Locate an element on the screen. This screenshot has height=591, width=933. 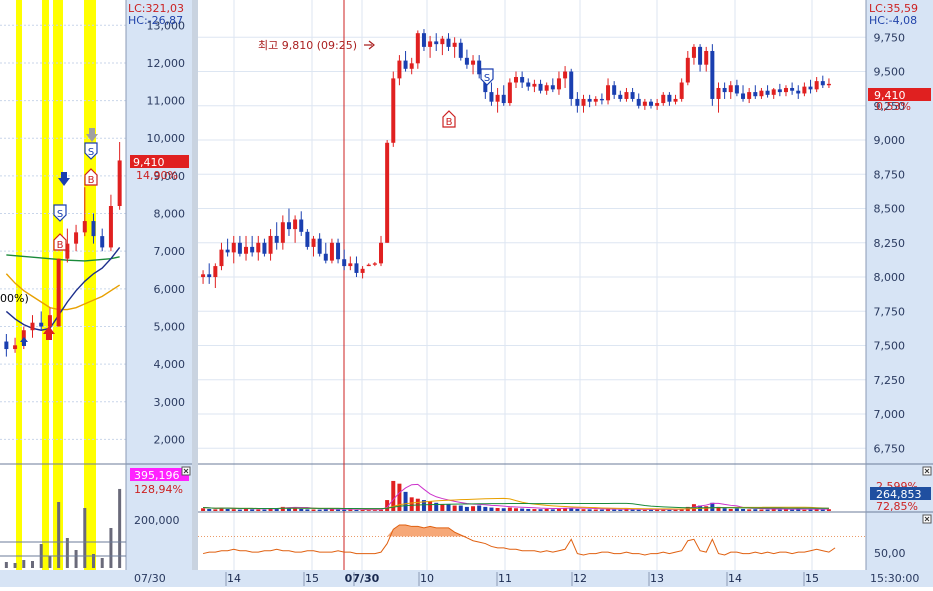
right-volume-pct: 72,85% is located at coordinates (897, 506).